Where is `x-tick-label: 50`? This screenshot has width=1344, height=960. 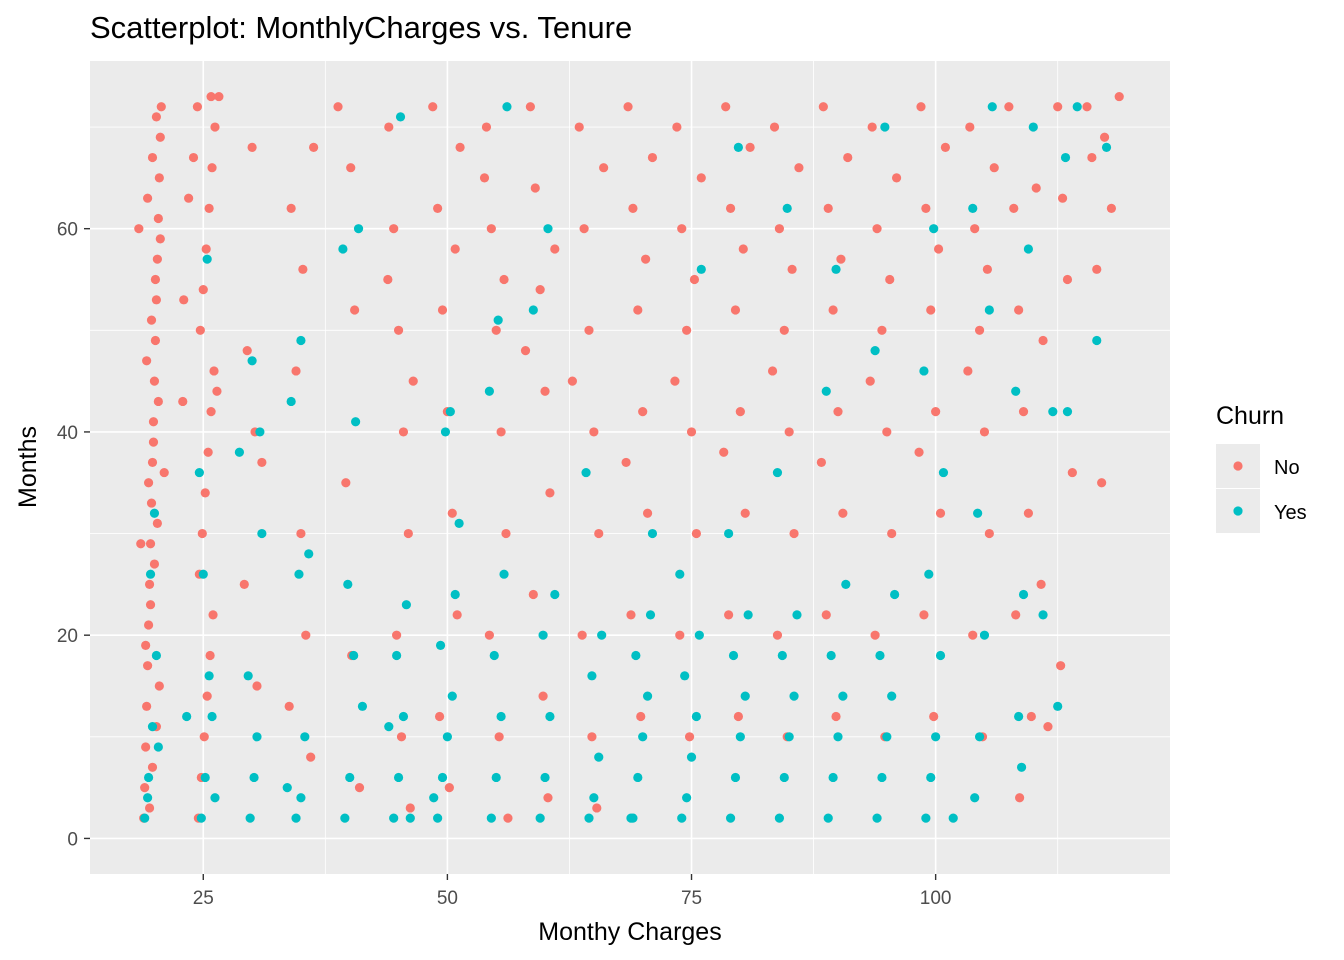
x-tick-label: 50 is located at coordinates (447, 898).